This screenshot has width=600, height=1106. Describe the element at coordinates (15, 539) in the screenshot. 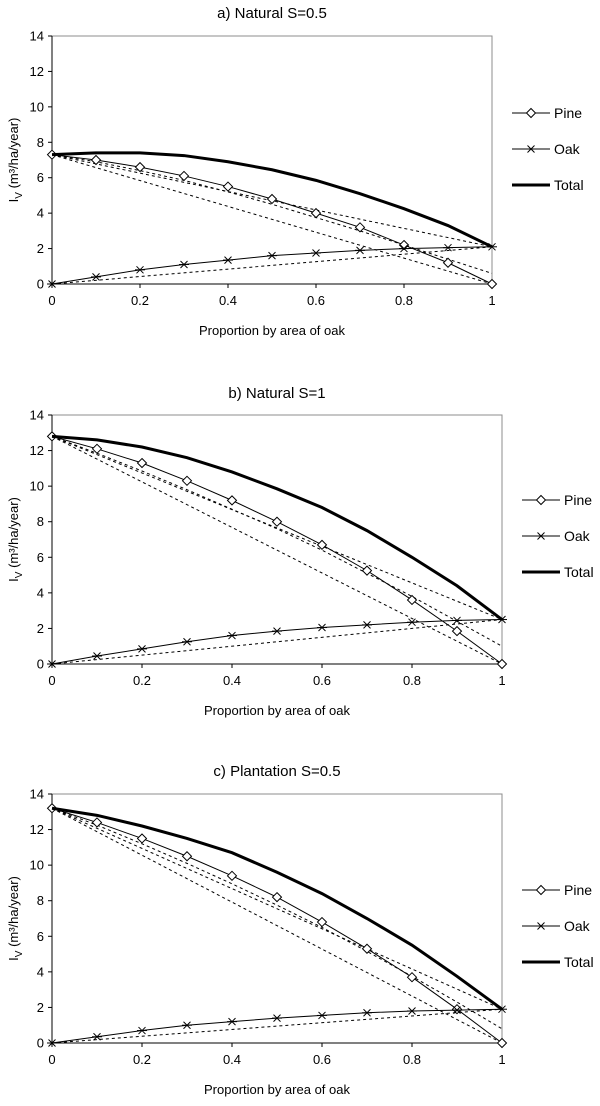

I see `y-axis-label: IV (m³/ha/year)` at that location.